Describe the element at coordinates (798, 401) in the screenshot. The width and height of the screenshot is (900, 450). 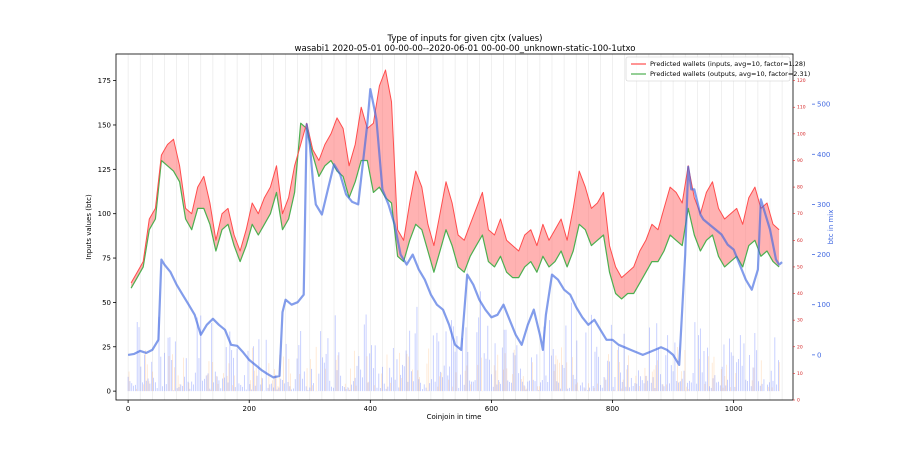
I see `y3-tick-label: 0` at that location.